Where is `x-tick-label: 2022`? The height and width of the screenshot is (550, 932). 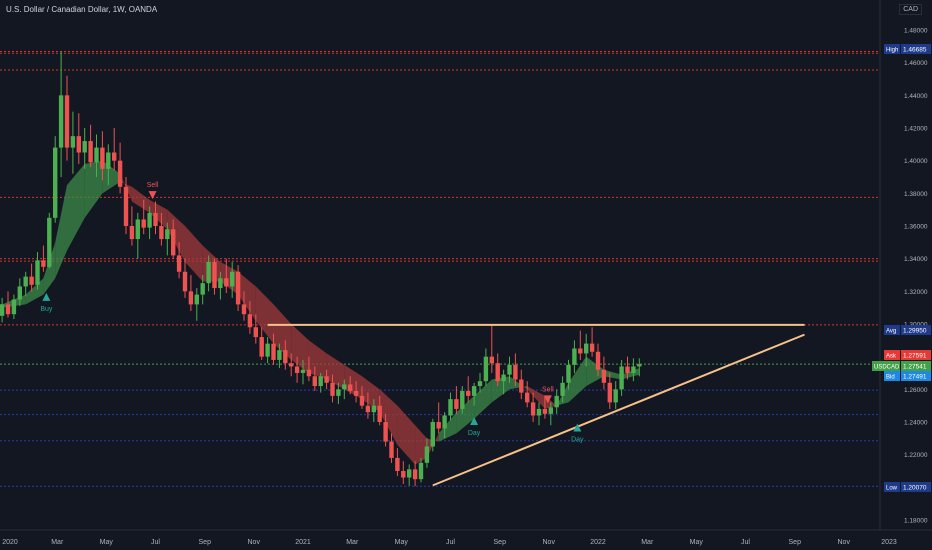
x-tick-label: 2022 is located at coordinates (598, 542).